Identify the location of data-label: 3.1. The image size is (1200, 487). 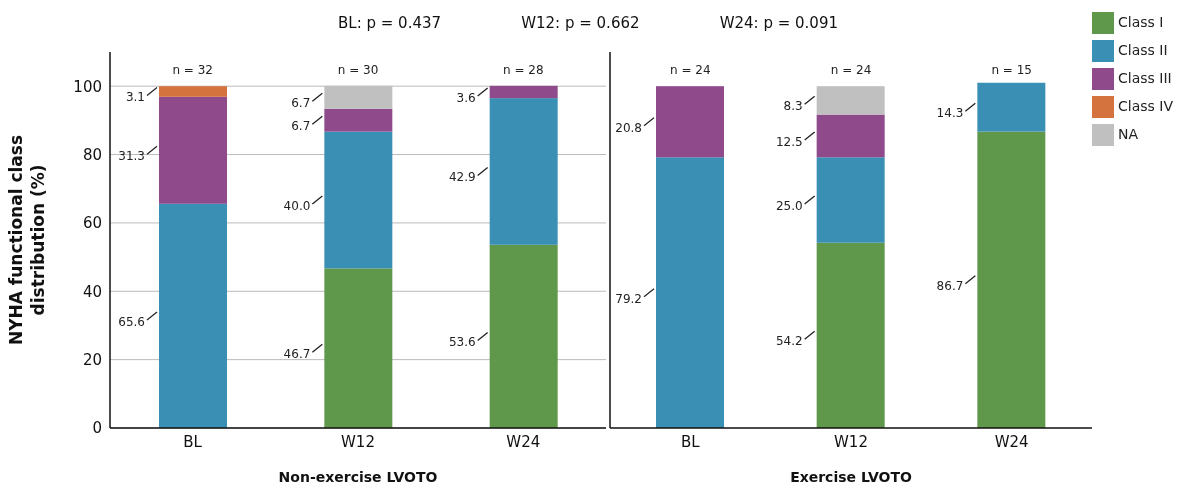
(135, 97).